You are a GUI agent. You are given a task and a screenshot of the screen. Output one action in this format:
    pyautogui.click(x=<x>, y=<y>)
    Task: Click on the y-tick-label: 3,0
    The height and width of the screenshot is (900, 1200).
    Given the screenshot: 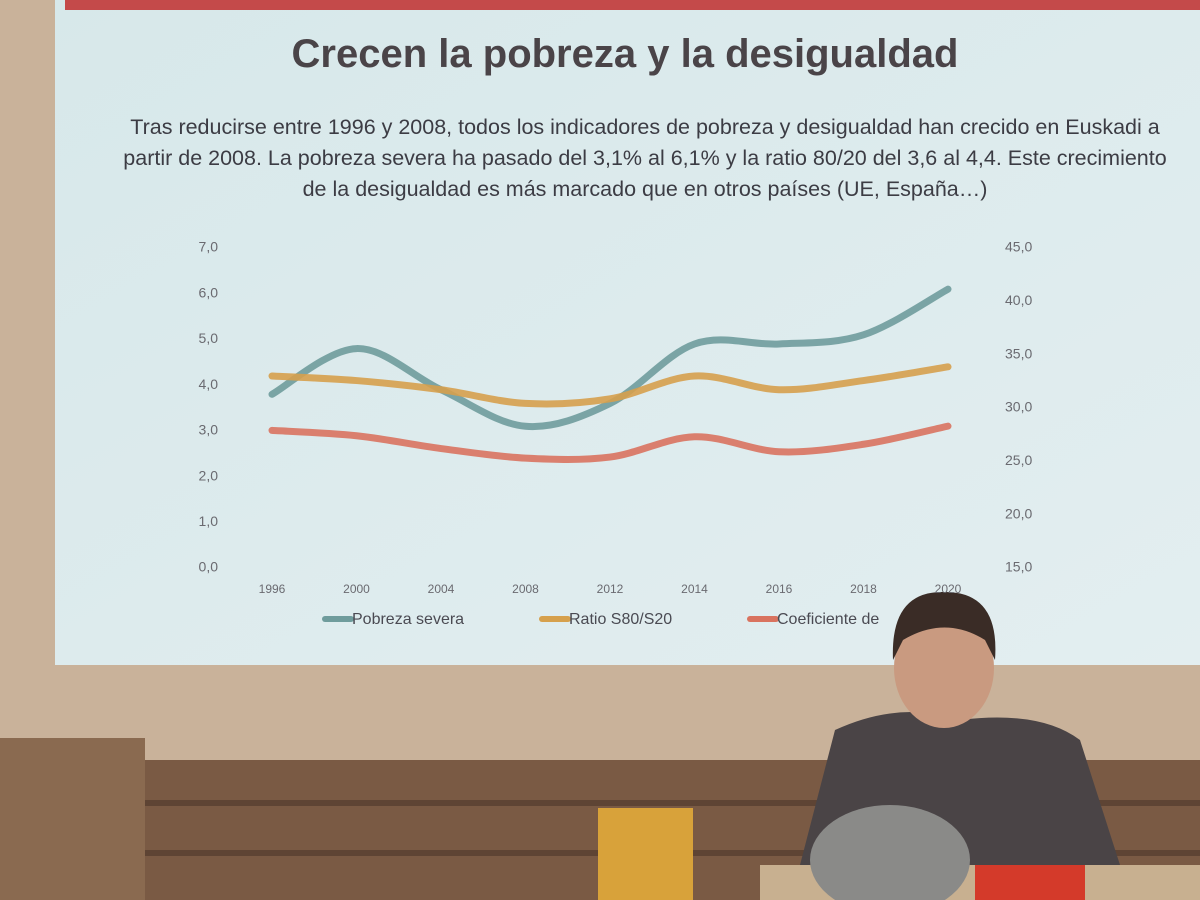 What is the action you would take?
    pyautogui.click(x=209, y=430)
    